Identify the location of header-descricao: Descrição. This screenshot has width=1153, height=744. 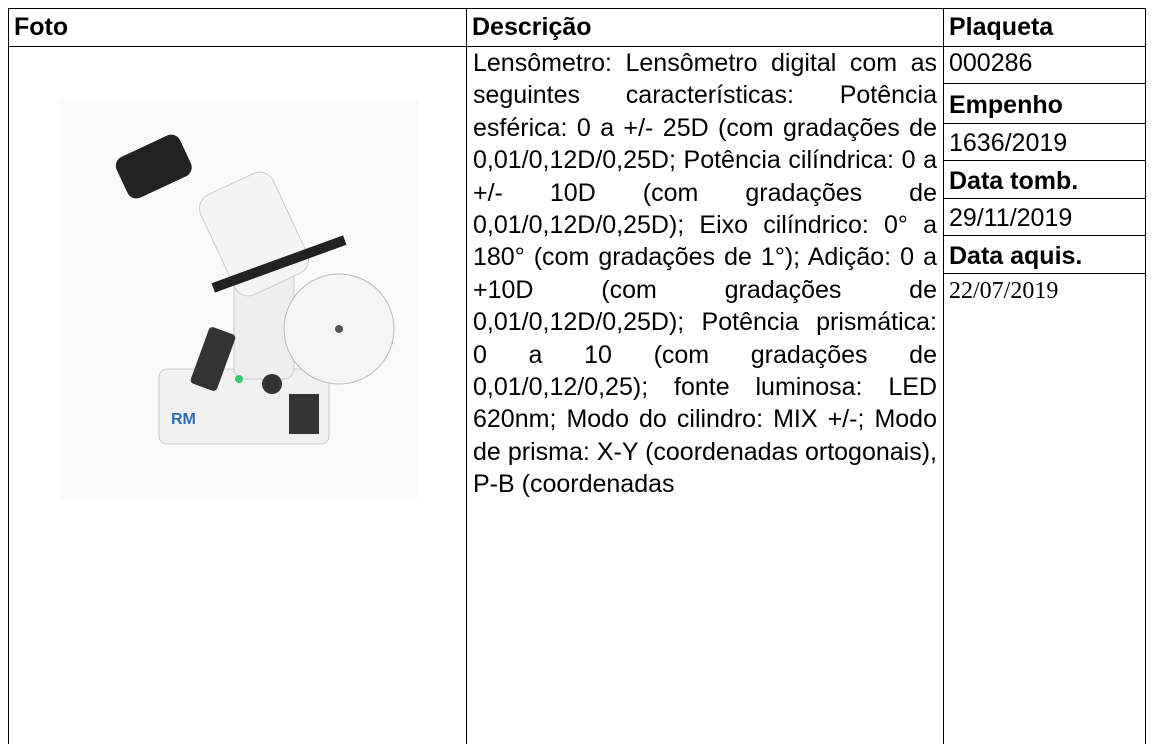
(705, 27).